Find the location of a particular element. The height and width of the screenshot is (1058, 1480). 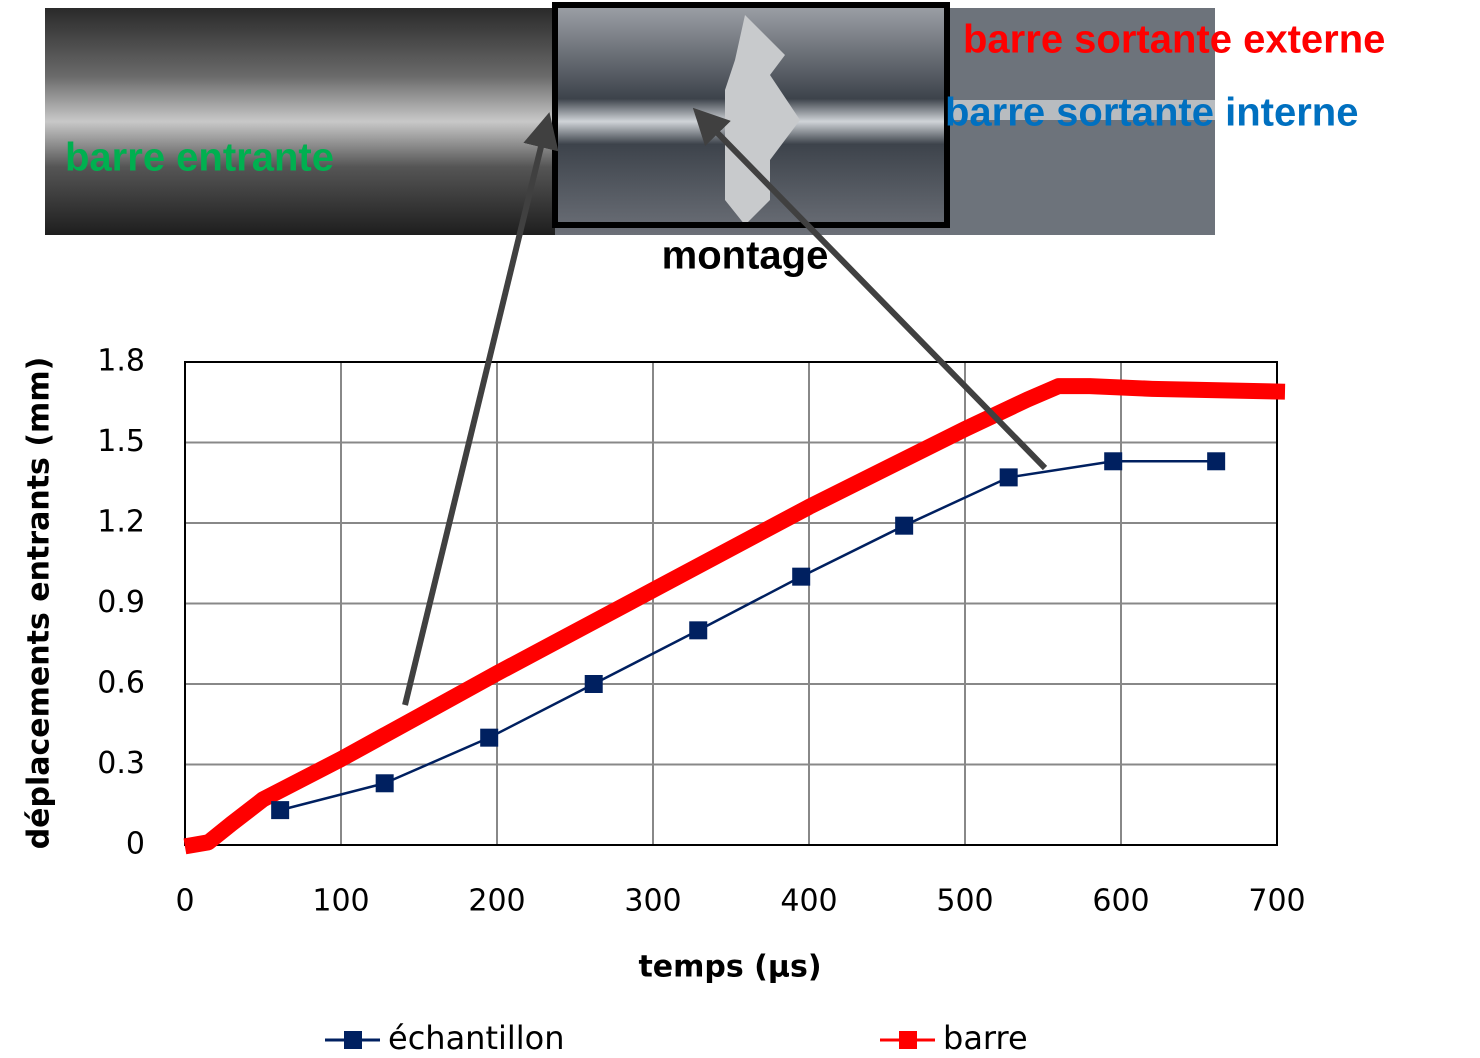

y-tick-label: 1.2 is located at coordinates (121, 522).